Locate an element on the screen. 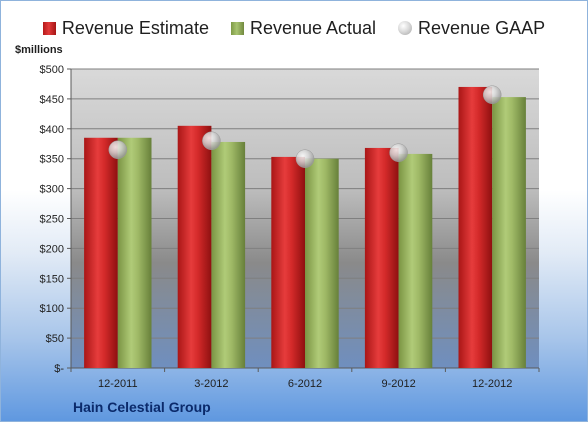 The image size is (588, 422). y-tick-label: $100 is located at coordinates (52, 309).